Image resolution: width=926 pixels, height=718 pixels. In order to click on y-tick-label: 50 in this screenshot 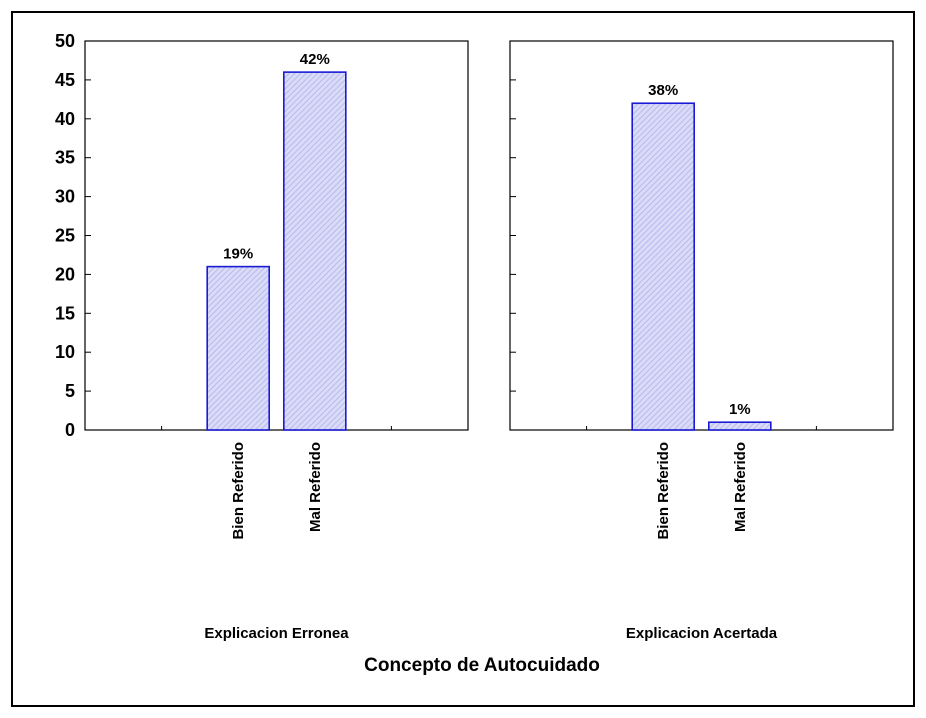, I will do `click(65, 41)`.